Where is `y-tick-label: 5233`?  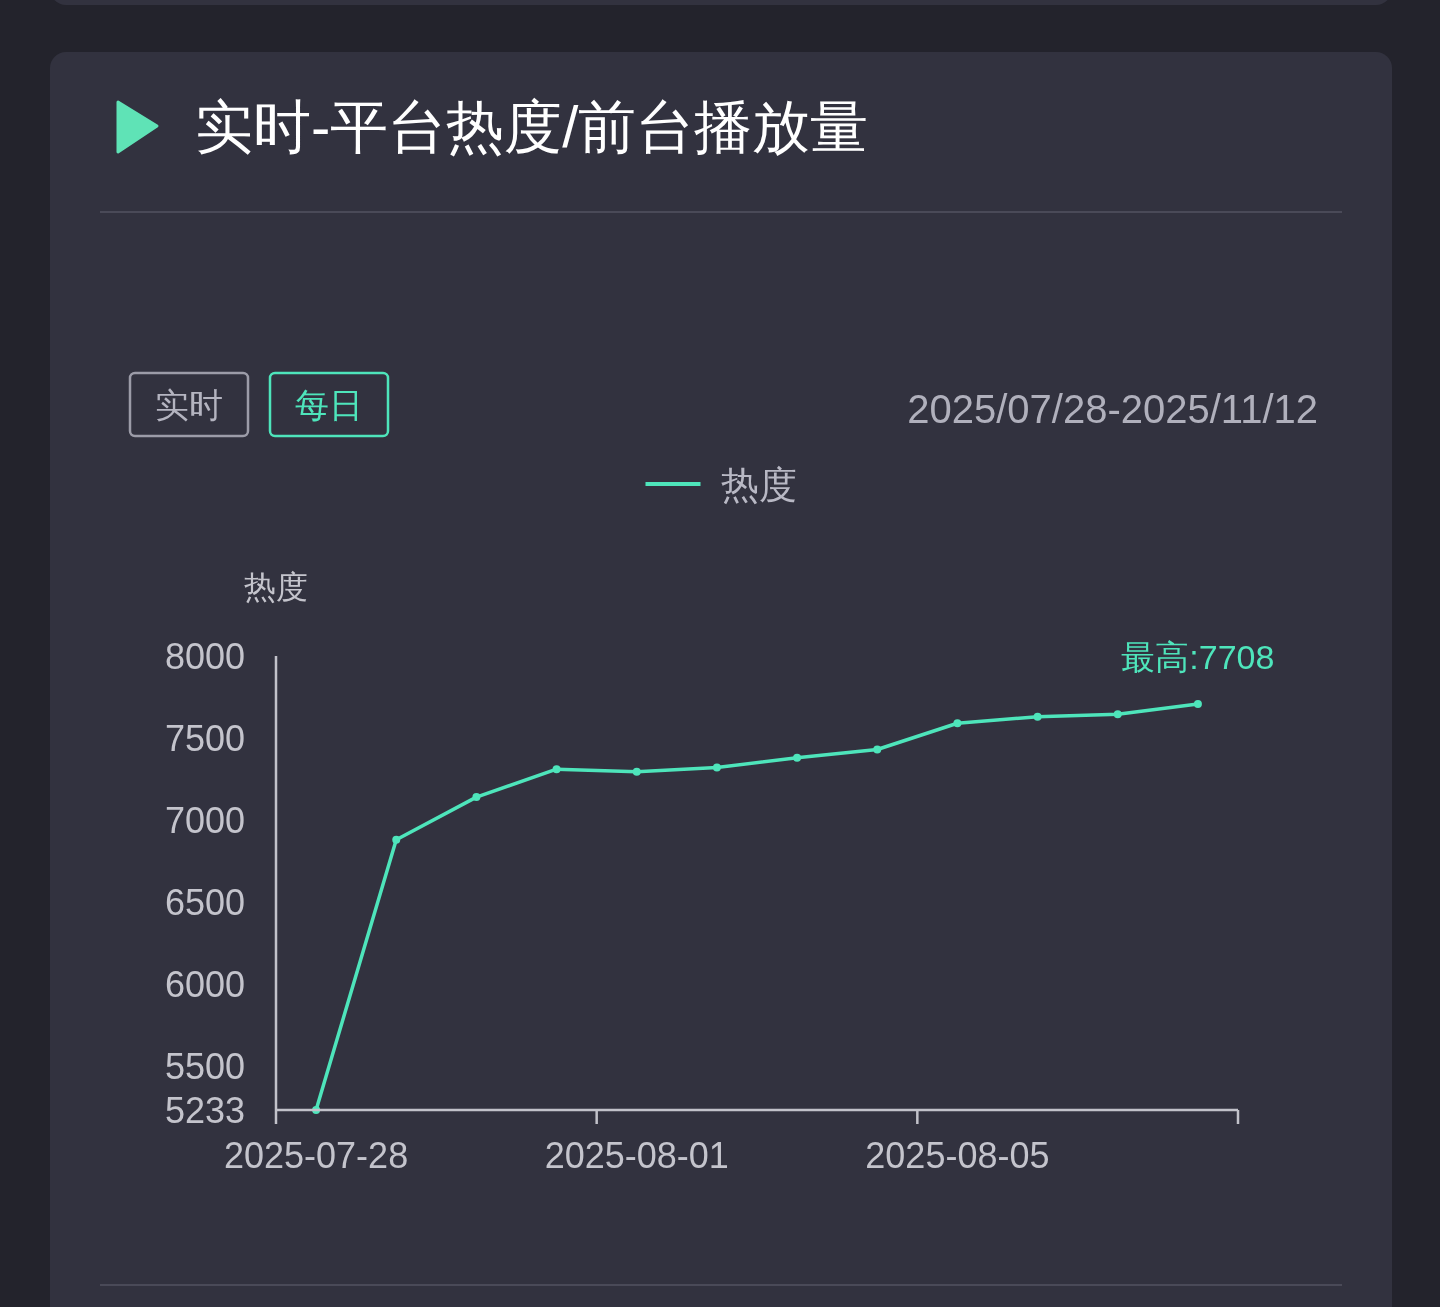
y-tick-label: 5233 is located at coordinates (204, 1110).